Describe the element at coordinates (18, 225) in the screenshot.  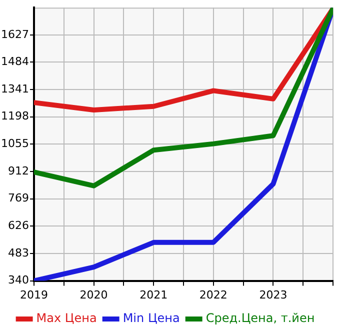
I see `y-tick-label: 626` at that location.